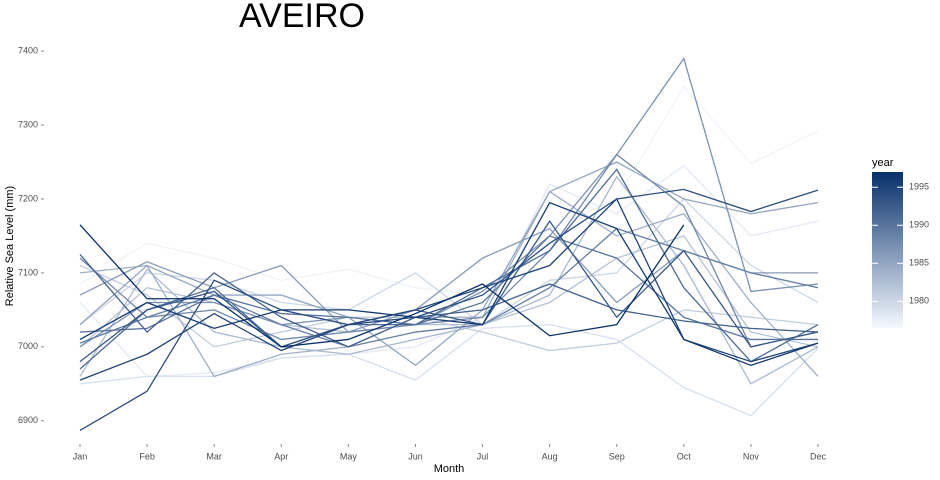 This screenshot has width=940, height=480. What do you see at coordinates (214, 456) in the screenshot?
I see `x-tick-label: Mar` at bounding box center [214, 456].